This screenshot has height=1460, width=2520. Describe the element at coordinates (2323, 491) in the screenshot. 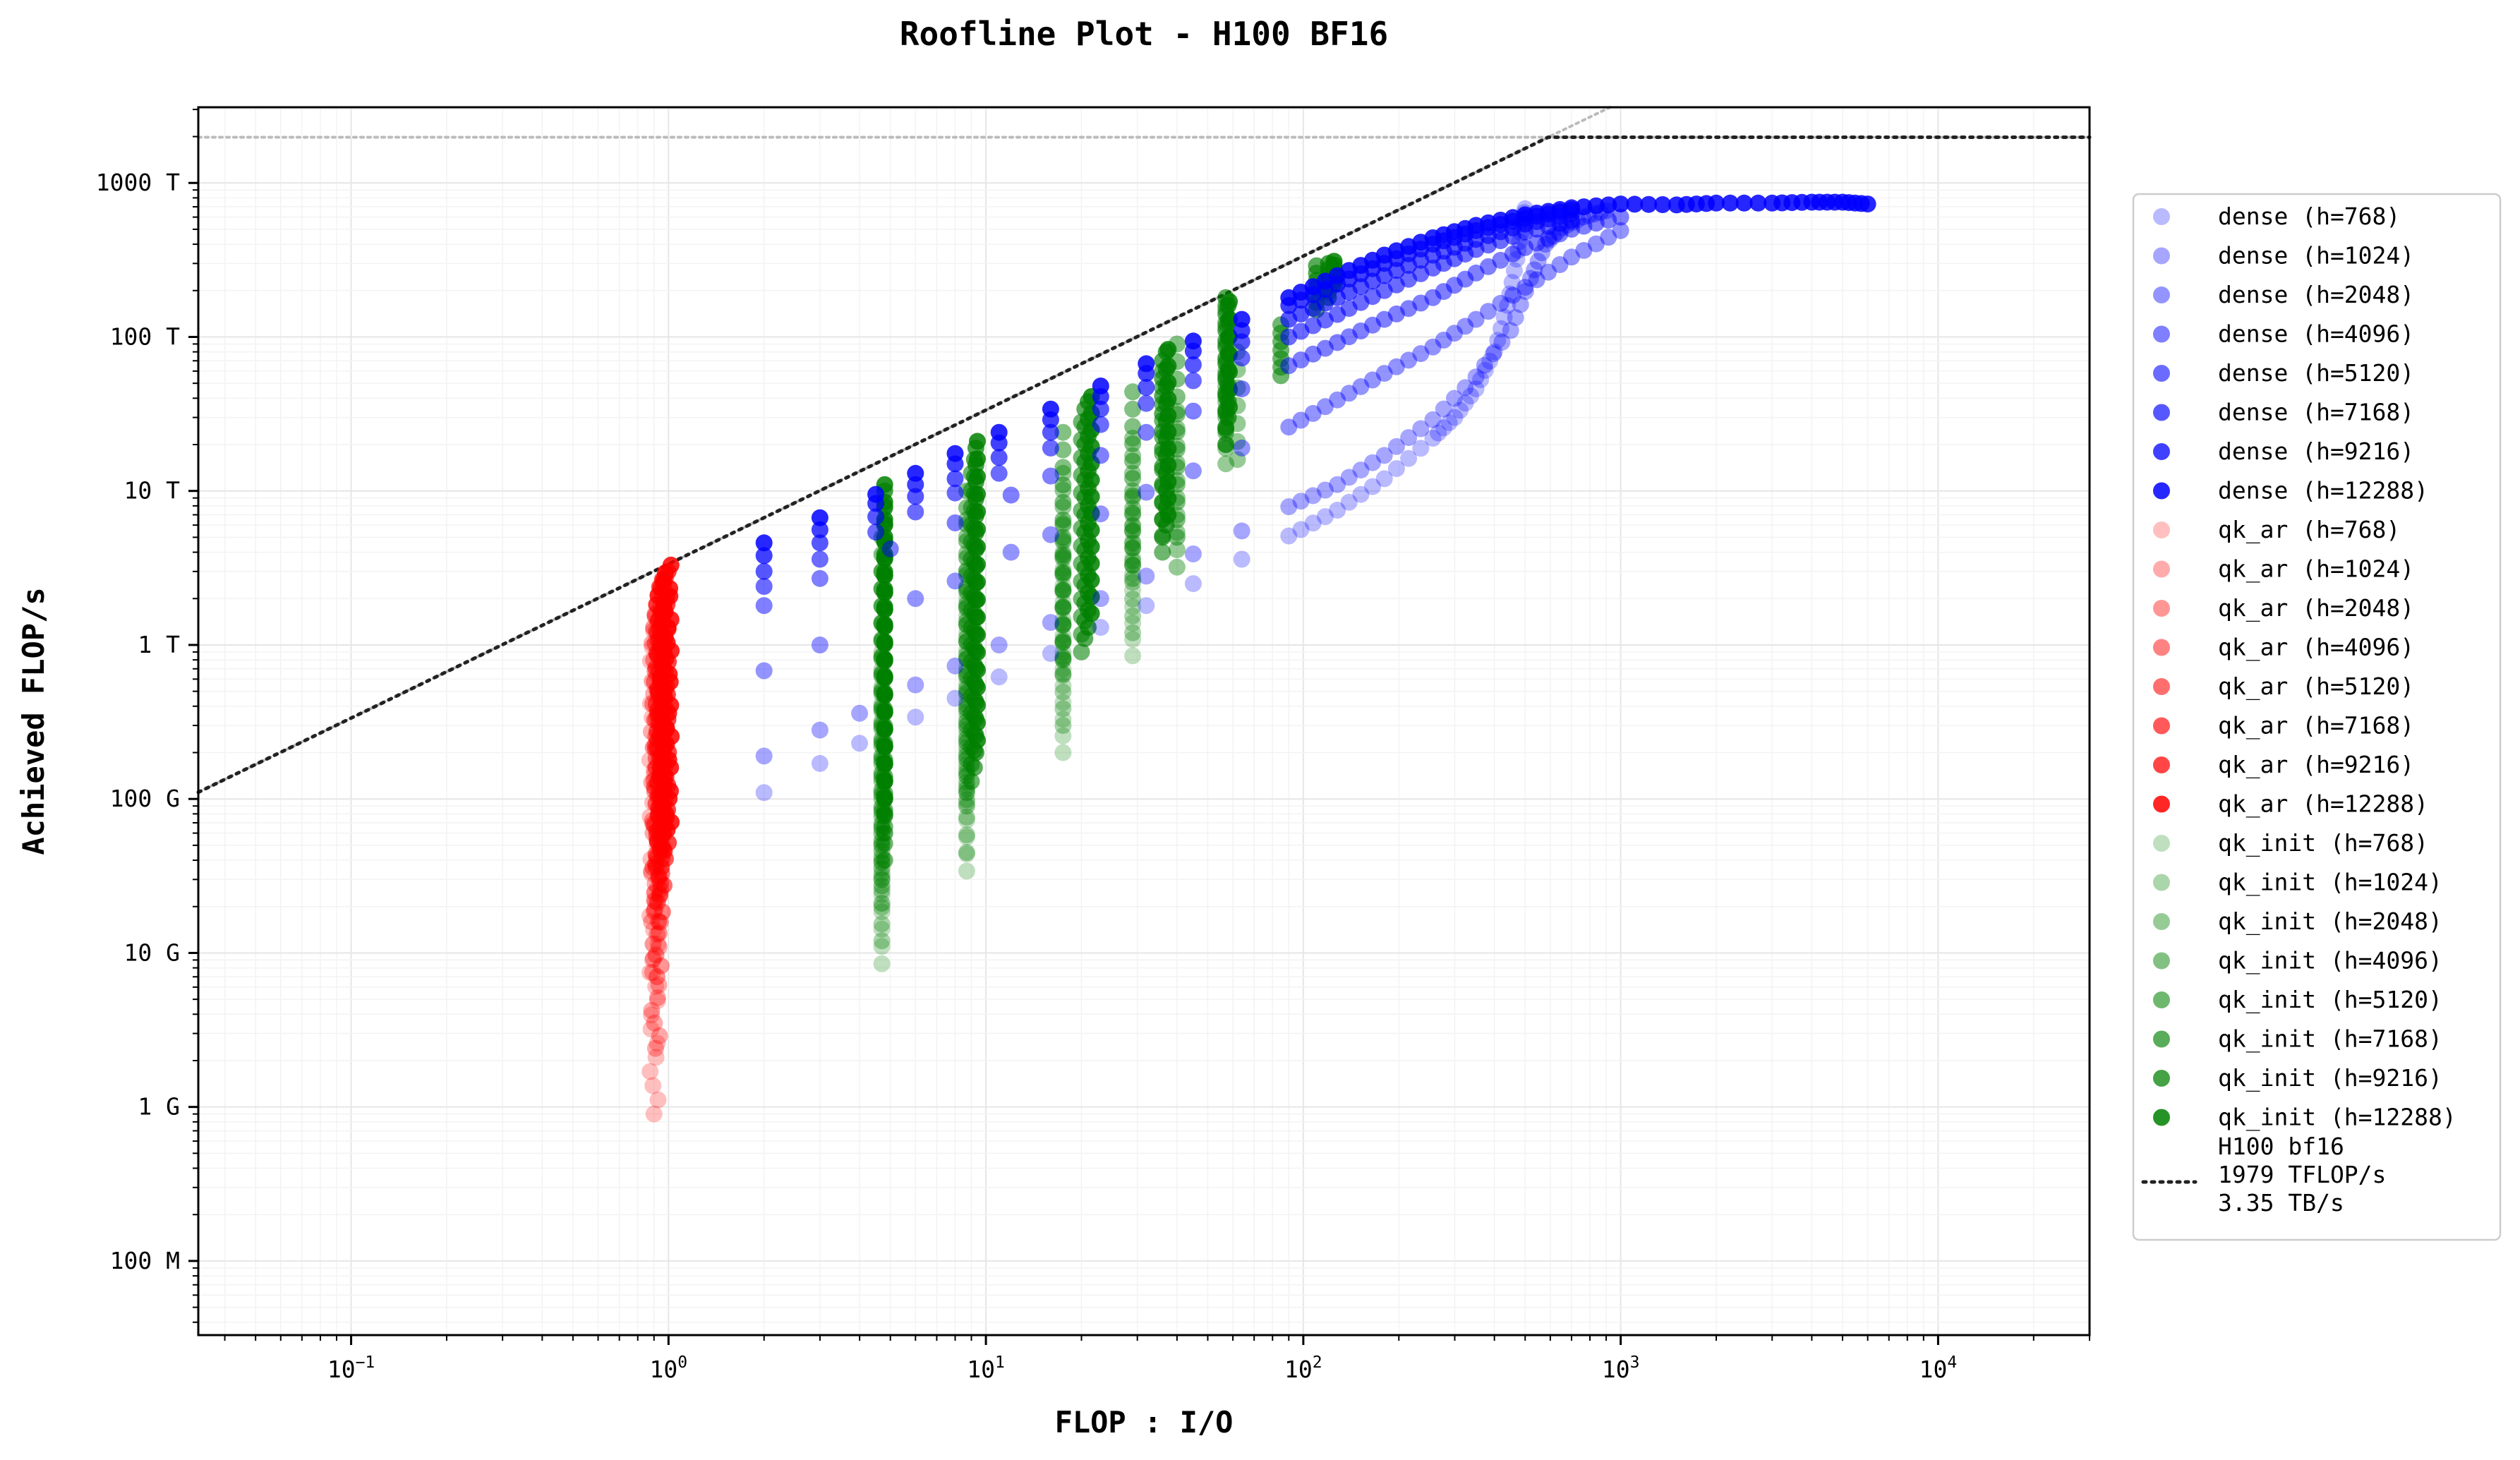

I see `legend-label: dense (h=12288)` at that location.